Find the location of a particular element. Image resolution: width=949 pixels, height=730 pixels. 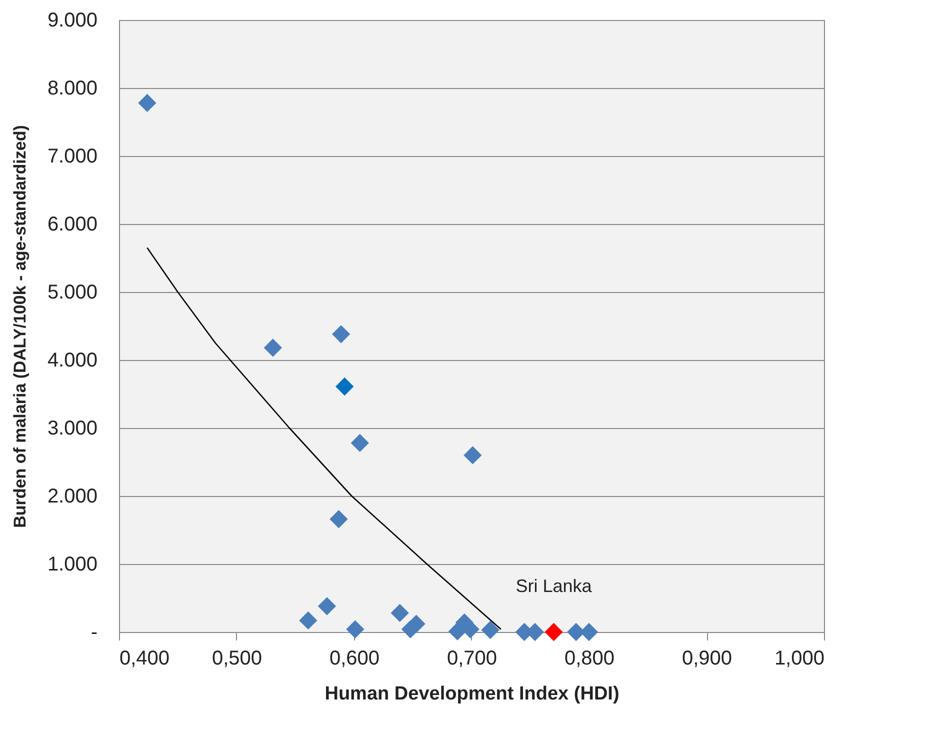

y-tick-label: 9.000 is located at coordinates (72, 21).